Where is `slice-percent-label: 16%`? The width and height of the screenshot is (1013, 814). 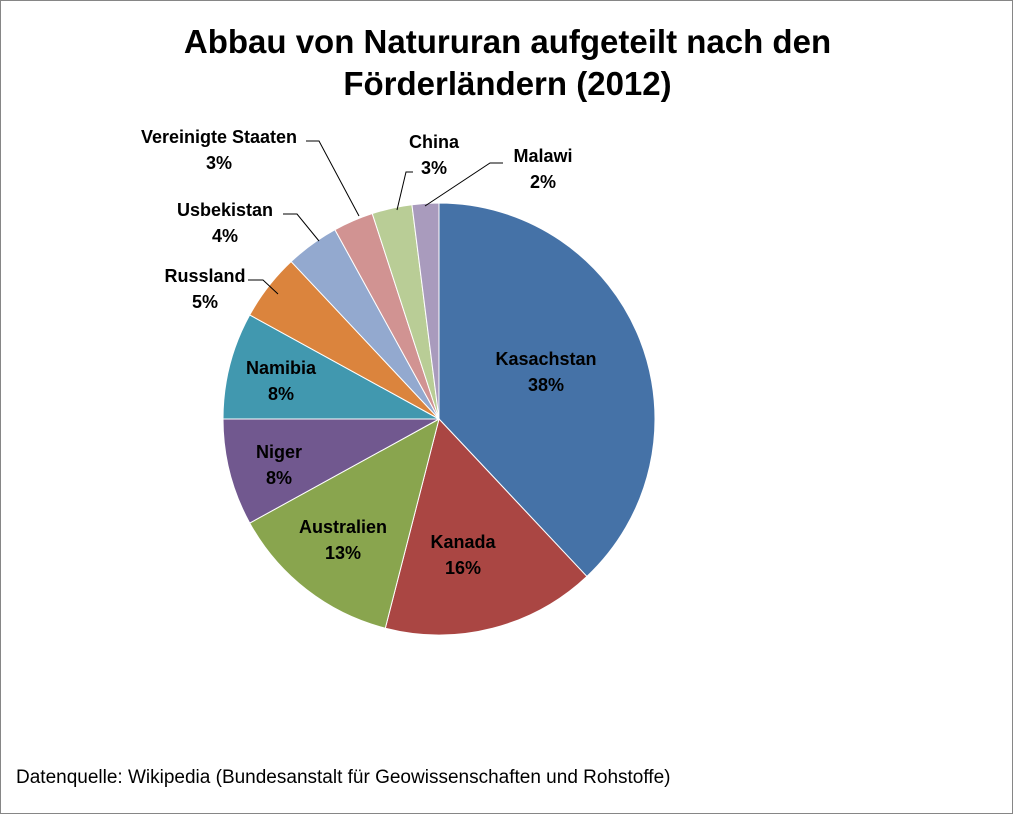
slice-percent-label: 16% is located at coordinates (463, 568).